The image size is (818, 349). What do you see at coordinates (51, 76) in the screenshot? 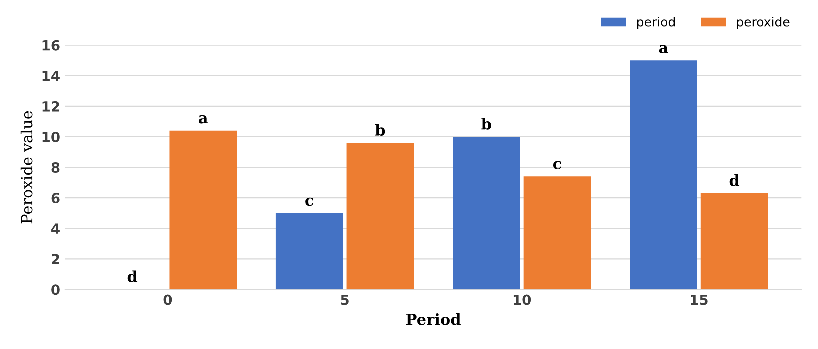
I see `y-tick-label: 14` at bounding box center [51, 76].